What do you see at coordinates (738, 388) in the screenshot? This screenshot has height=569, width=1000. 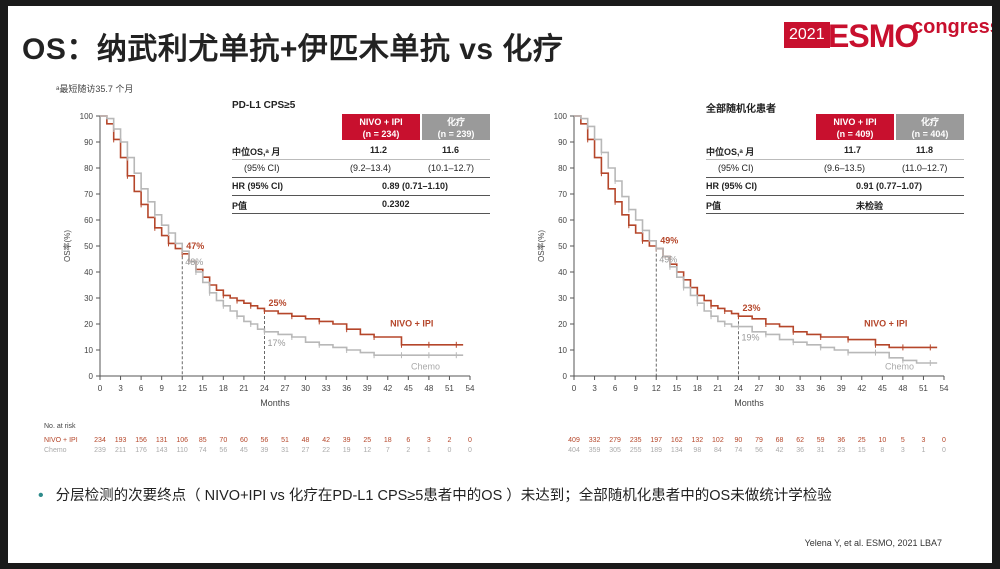 I see `x-tick-label: 24` at bounding box center [738, 388].